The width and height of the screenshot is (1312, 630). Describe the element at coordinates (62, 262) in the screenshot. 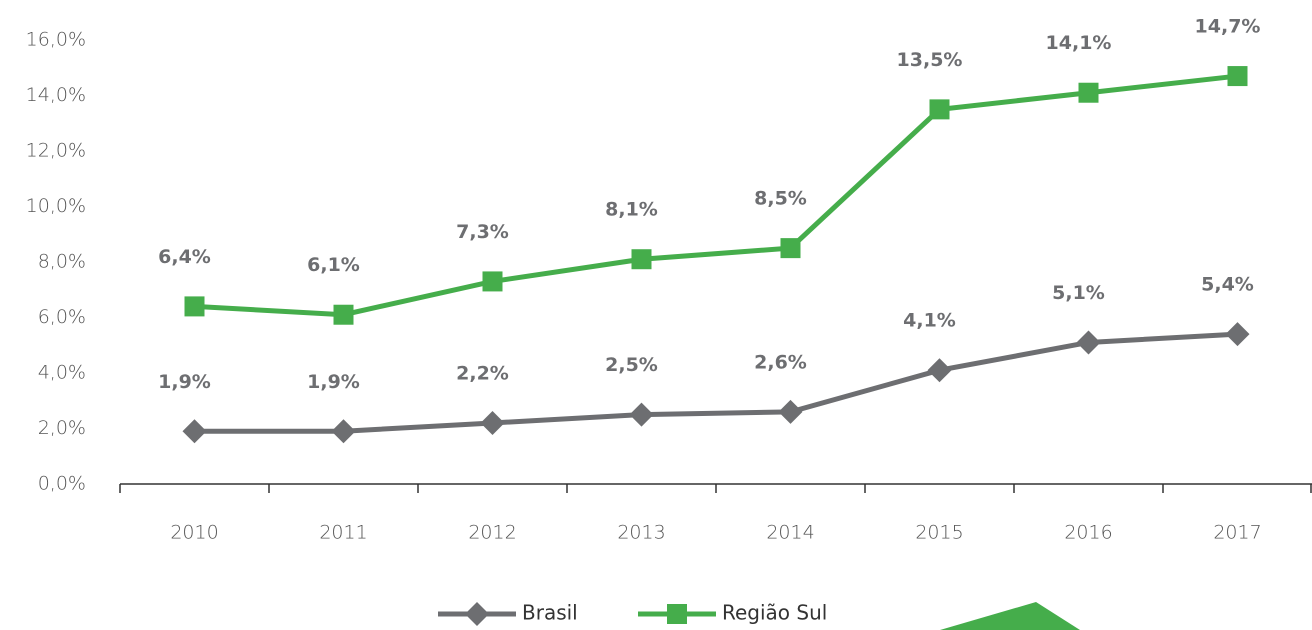

I see `y-tick-label: 8,0%` at that location.